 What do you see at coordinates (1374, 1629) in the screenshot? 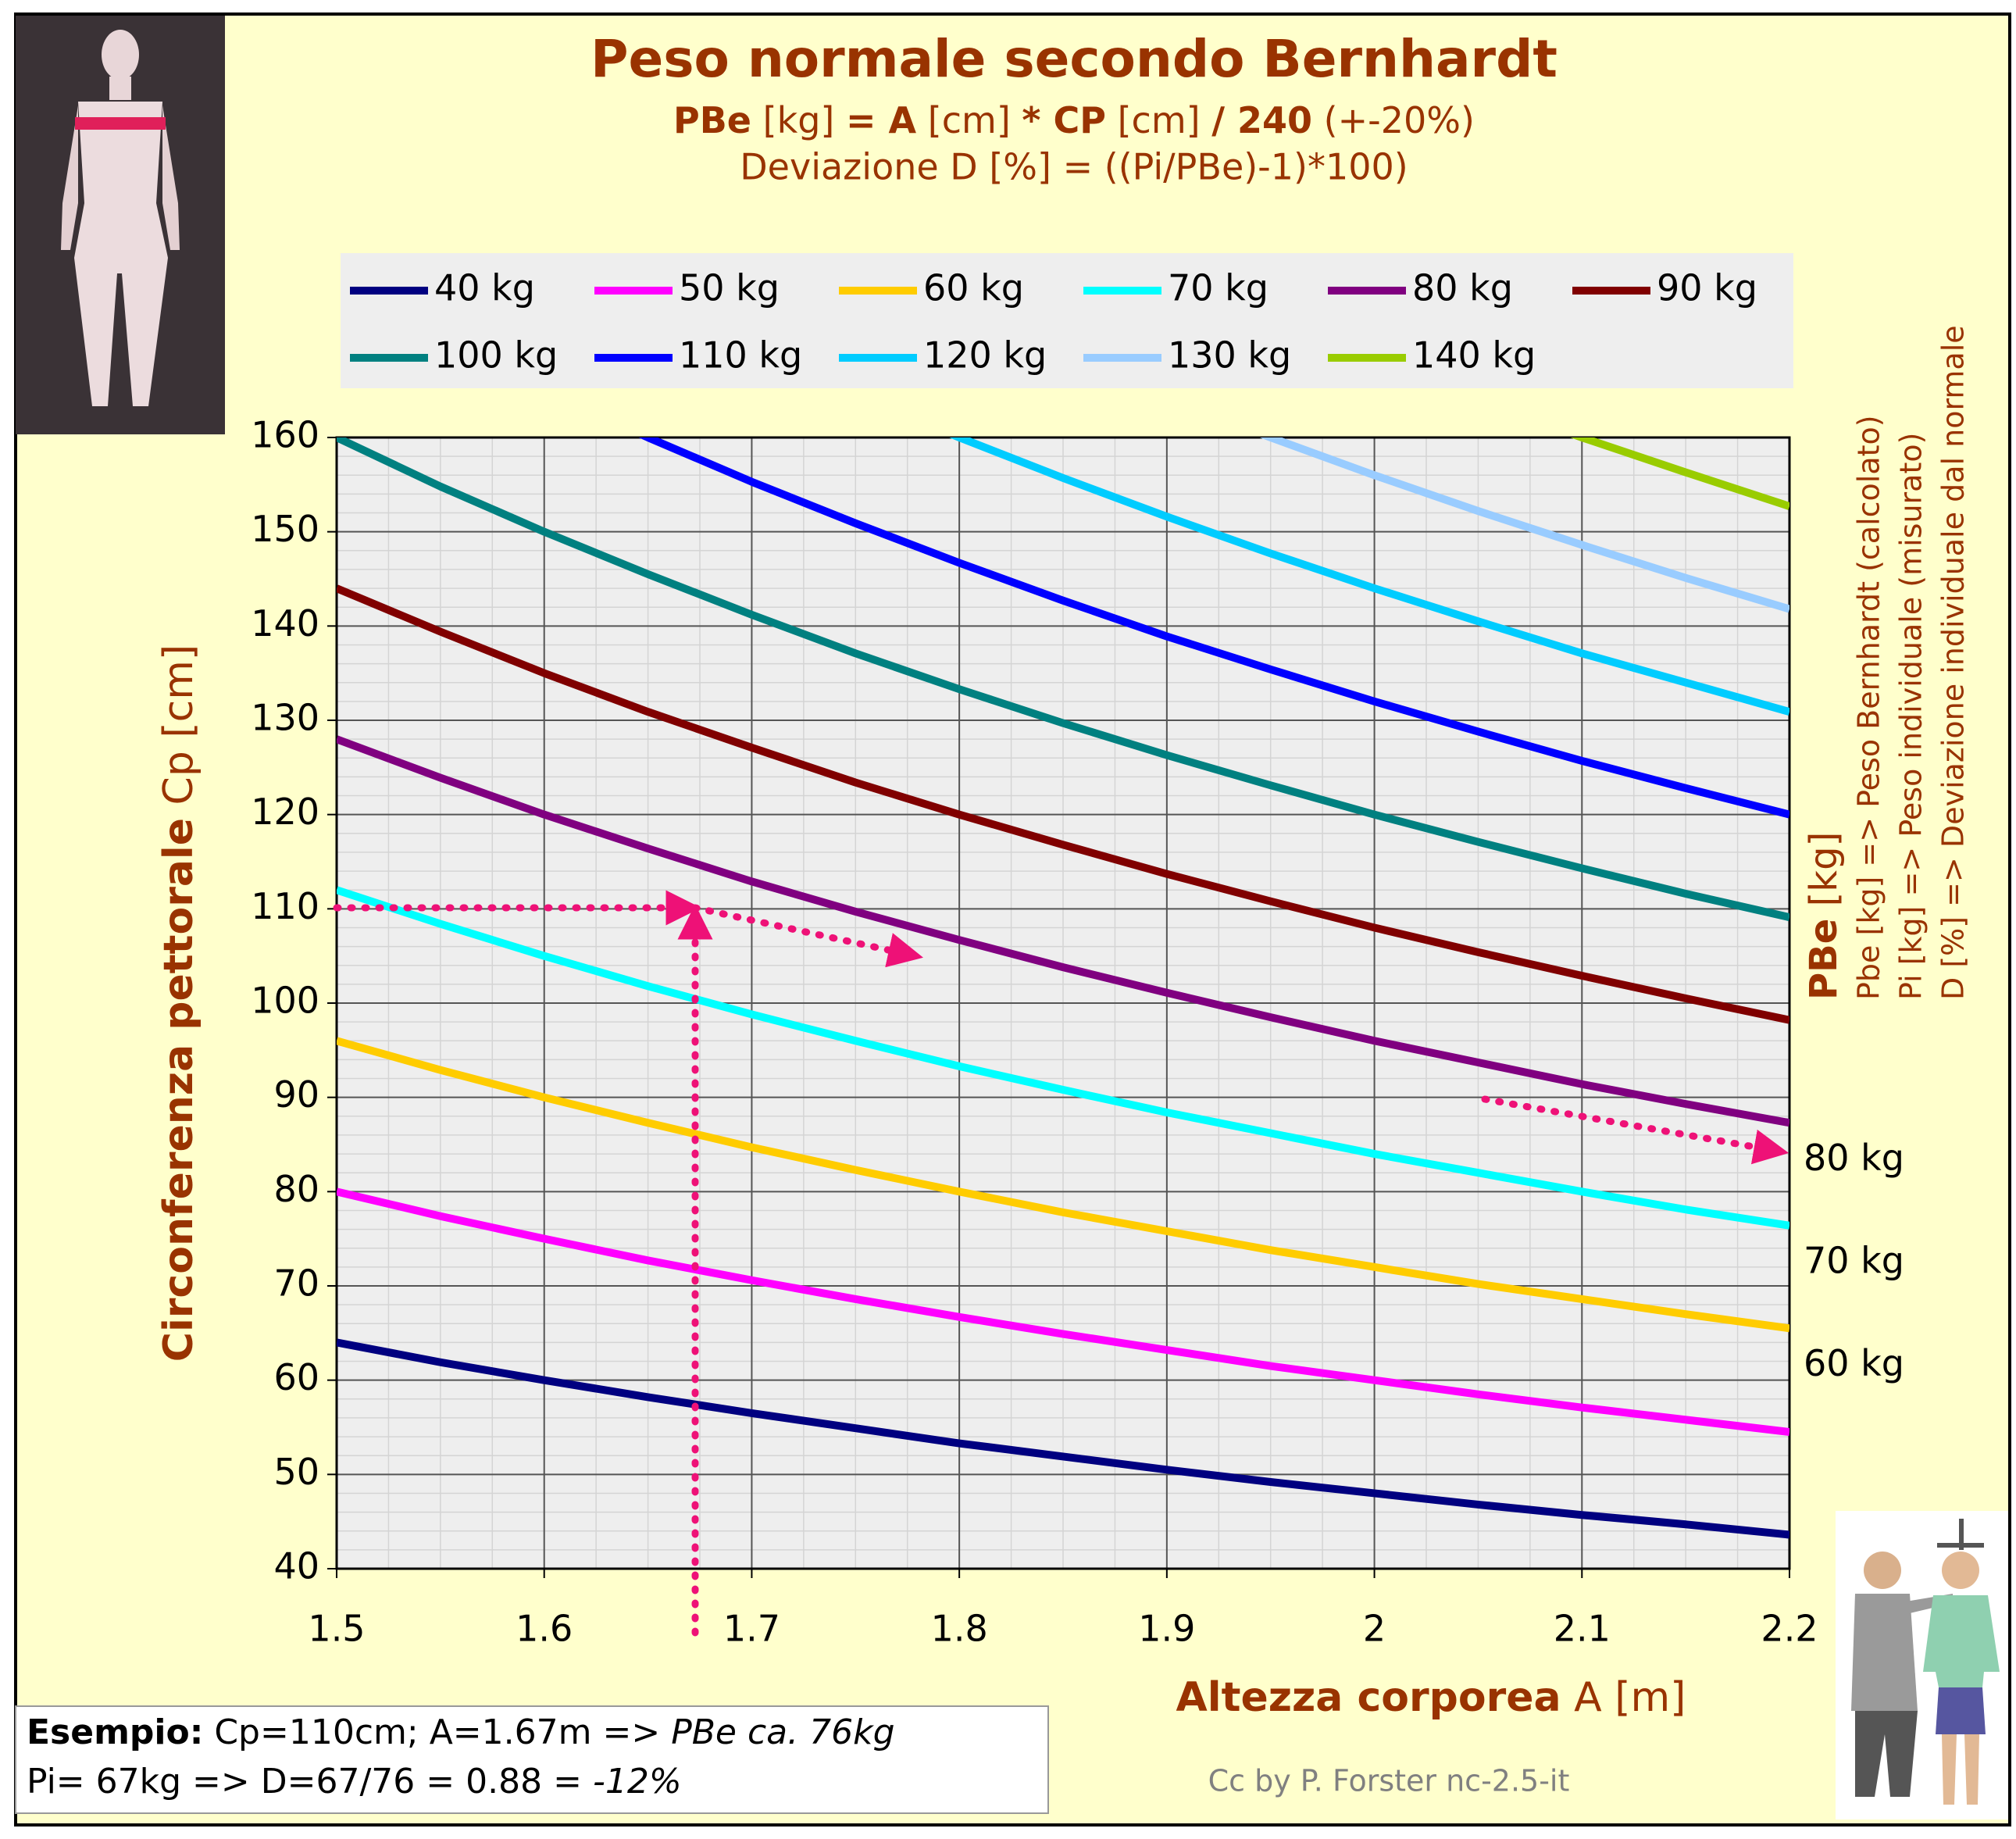
I see `x-tick-label: 2` at bounding box center [1374, 1629].